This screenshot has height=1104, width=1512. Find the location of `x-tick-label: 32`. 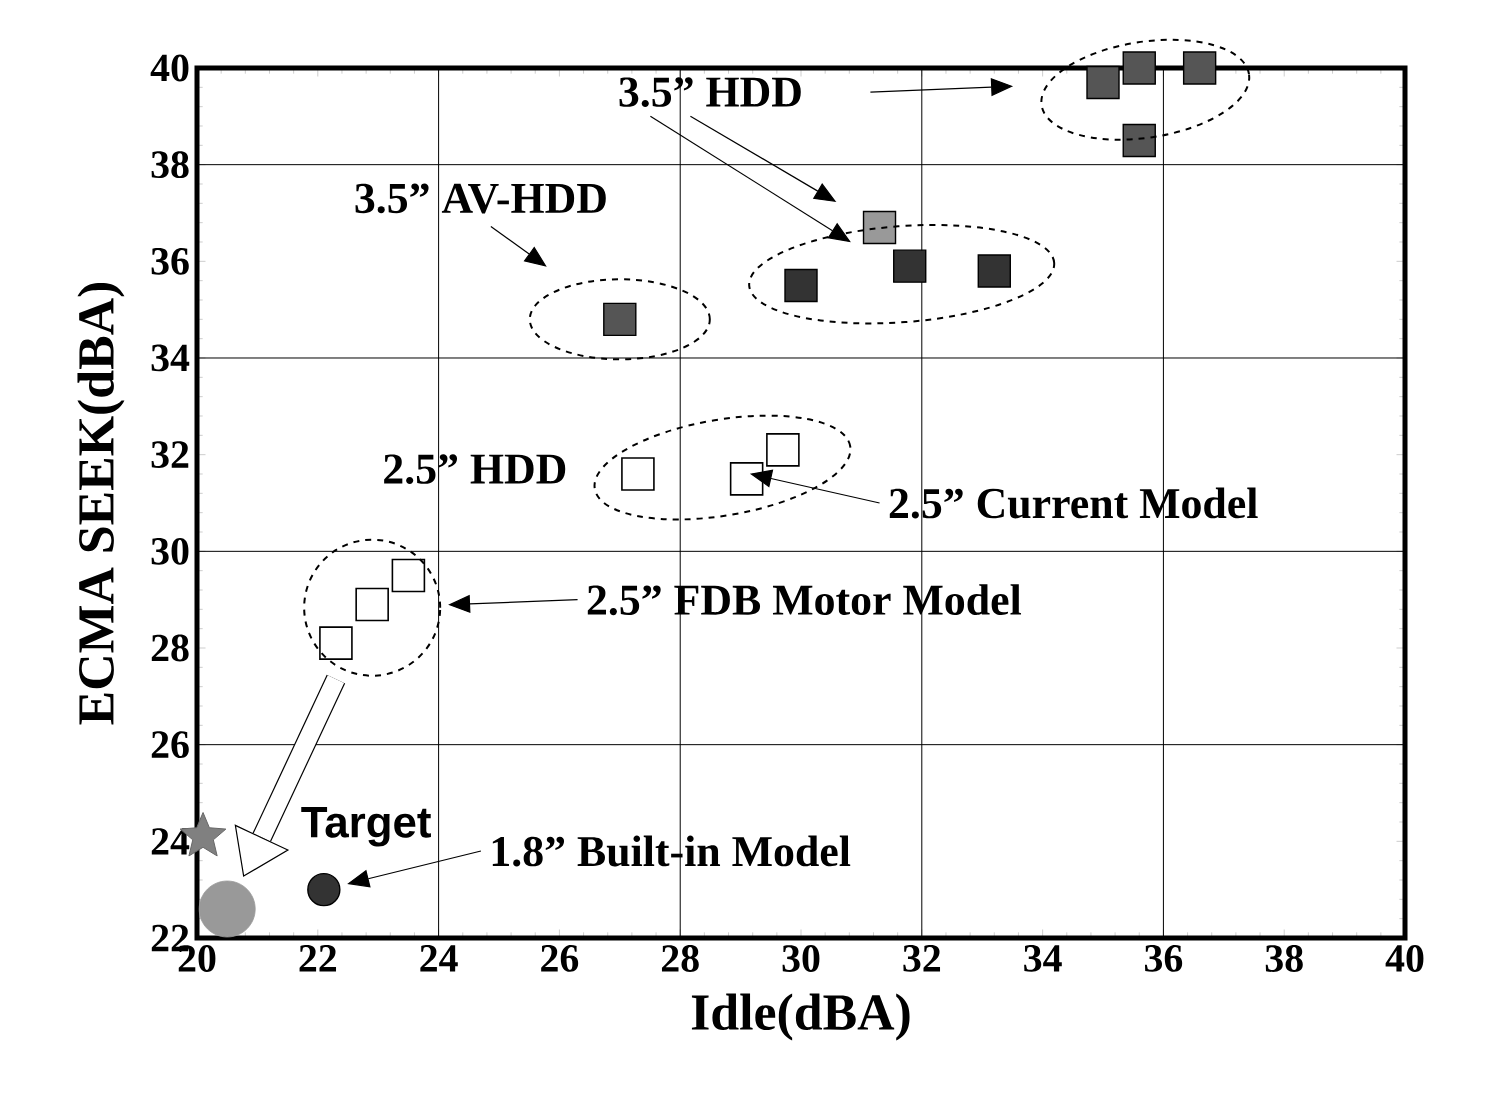

x-tick-label: 32 is located at coordinates (922, 958).